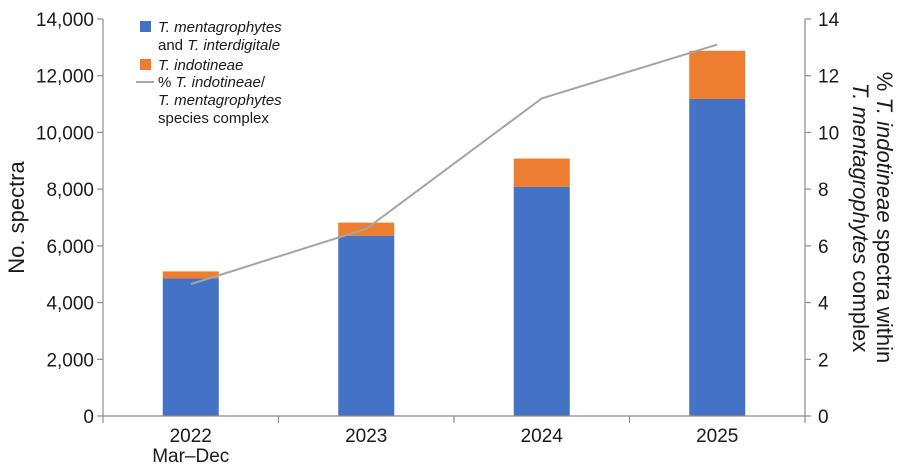 The height and width of the screenshot is (468, 900). What do you see at coordinates (200, 65) in the screenshot?
I see `legend-label-series-2: T. indotineae` at bounding box center [200, 65].